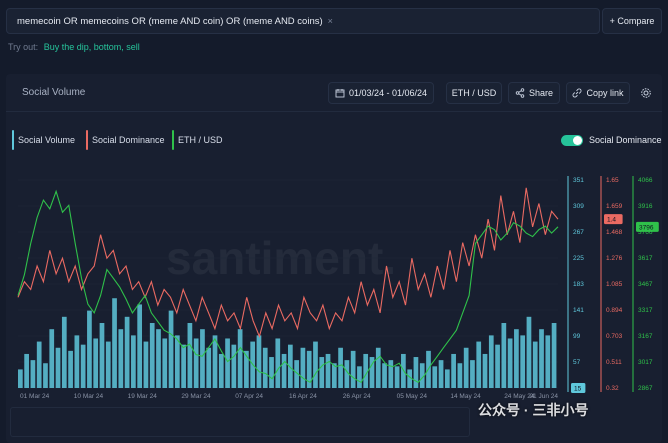 This screenshot has height=443, width=668. I want to click on social_volume-tick-label: 183, so click(578, 284).